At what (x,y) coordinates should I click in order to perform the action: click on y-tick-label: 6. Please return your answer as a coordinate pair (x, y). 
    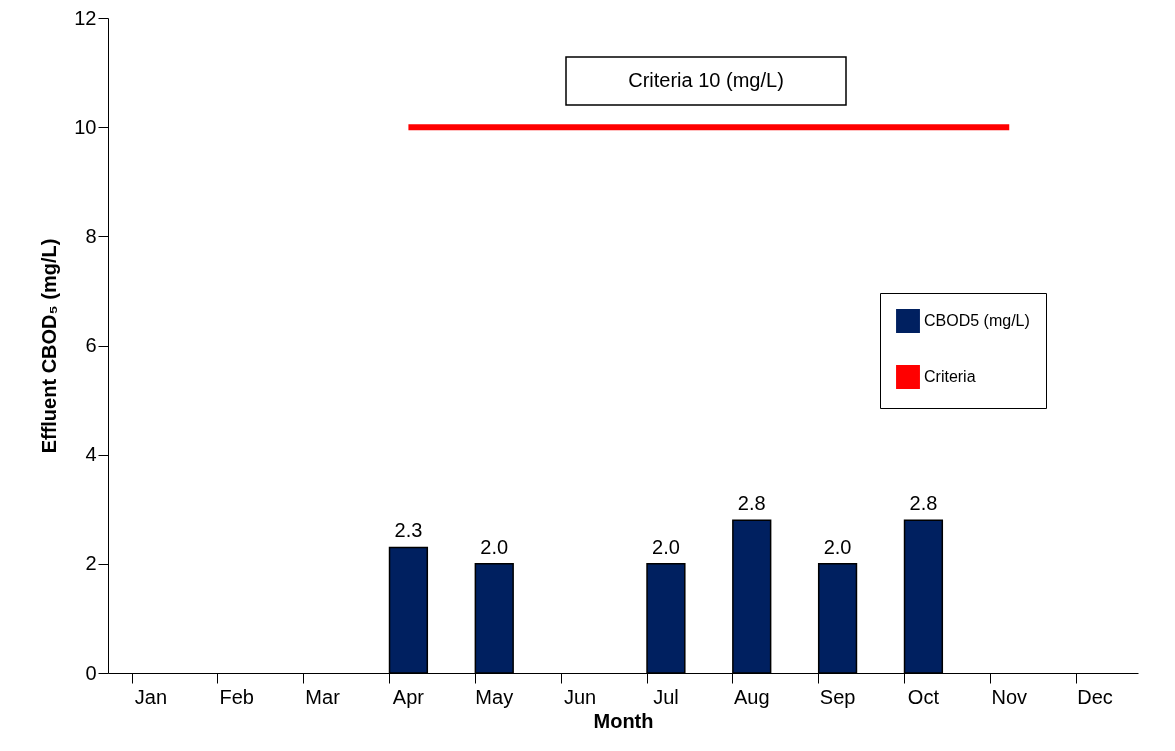
    Looking at the image, I should click on (91, 345).